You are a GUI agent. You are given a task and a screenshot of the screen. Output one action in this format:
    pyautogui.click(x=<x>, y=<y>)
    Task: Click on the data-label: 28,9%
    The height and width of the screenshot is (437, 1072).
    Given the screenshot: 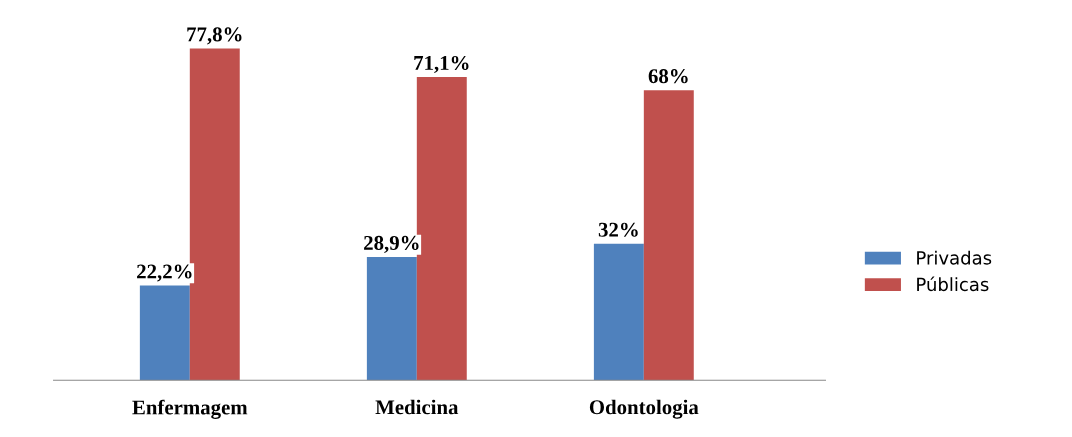 What is the action you would take?
    pyautogui.click(x=391, y=244)
    